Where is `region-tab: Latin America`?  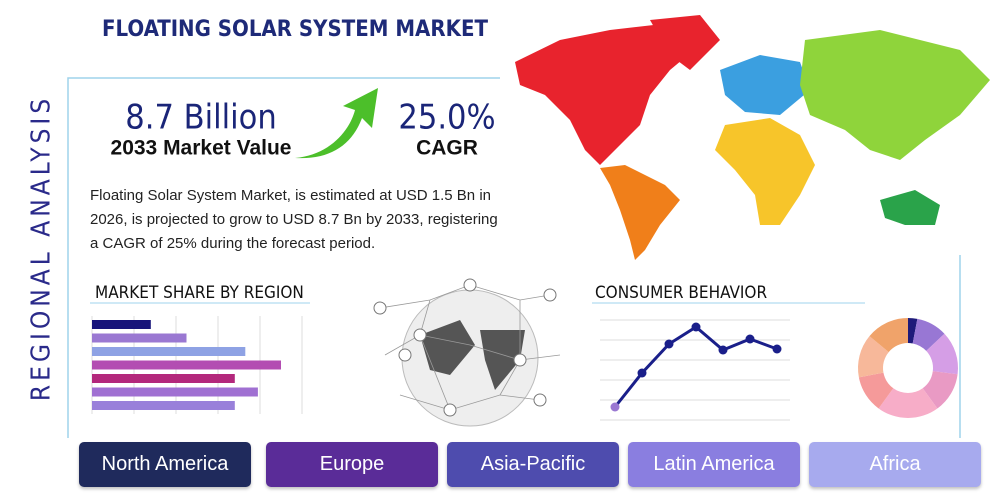
region-tab: Latin America is located at coordinates (714, 464).